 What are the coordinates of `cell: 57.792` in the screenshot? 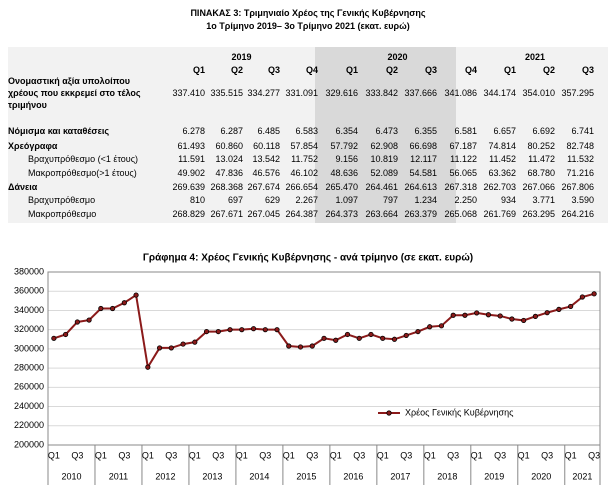 It's located at (344, 146).